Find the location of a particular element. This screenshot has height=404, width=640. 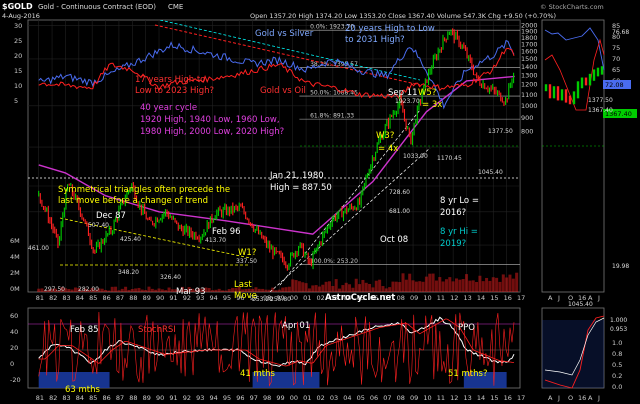

cycle-line-1: 1920 High, 1940 Low, 1960 Low, is located at coordinates (210, 120).